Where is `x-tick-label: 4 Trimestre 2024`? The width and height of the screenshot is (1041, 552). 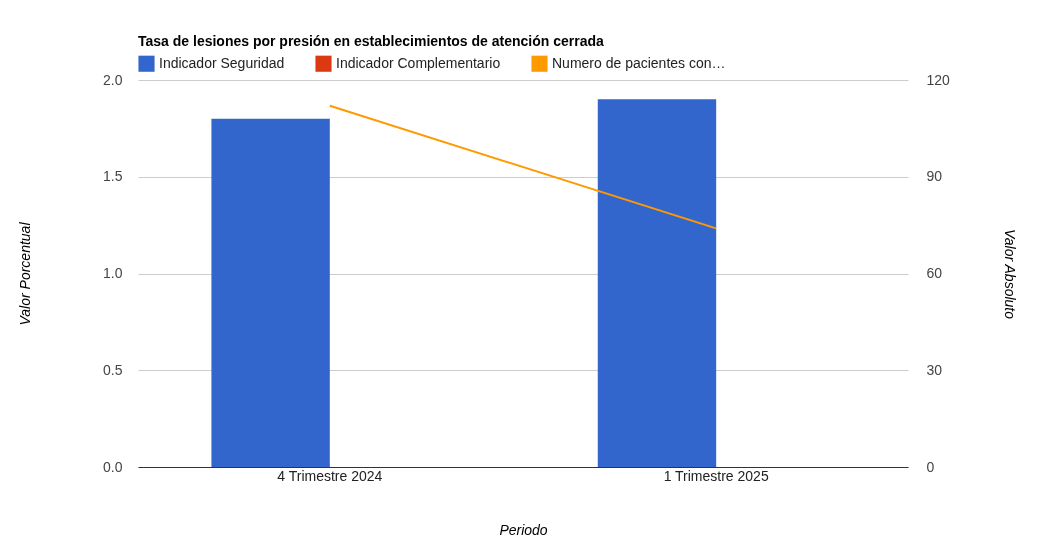 x-tick-label: 4 Trimestre 2024 is located at coordinates (330, 475).